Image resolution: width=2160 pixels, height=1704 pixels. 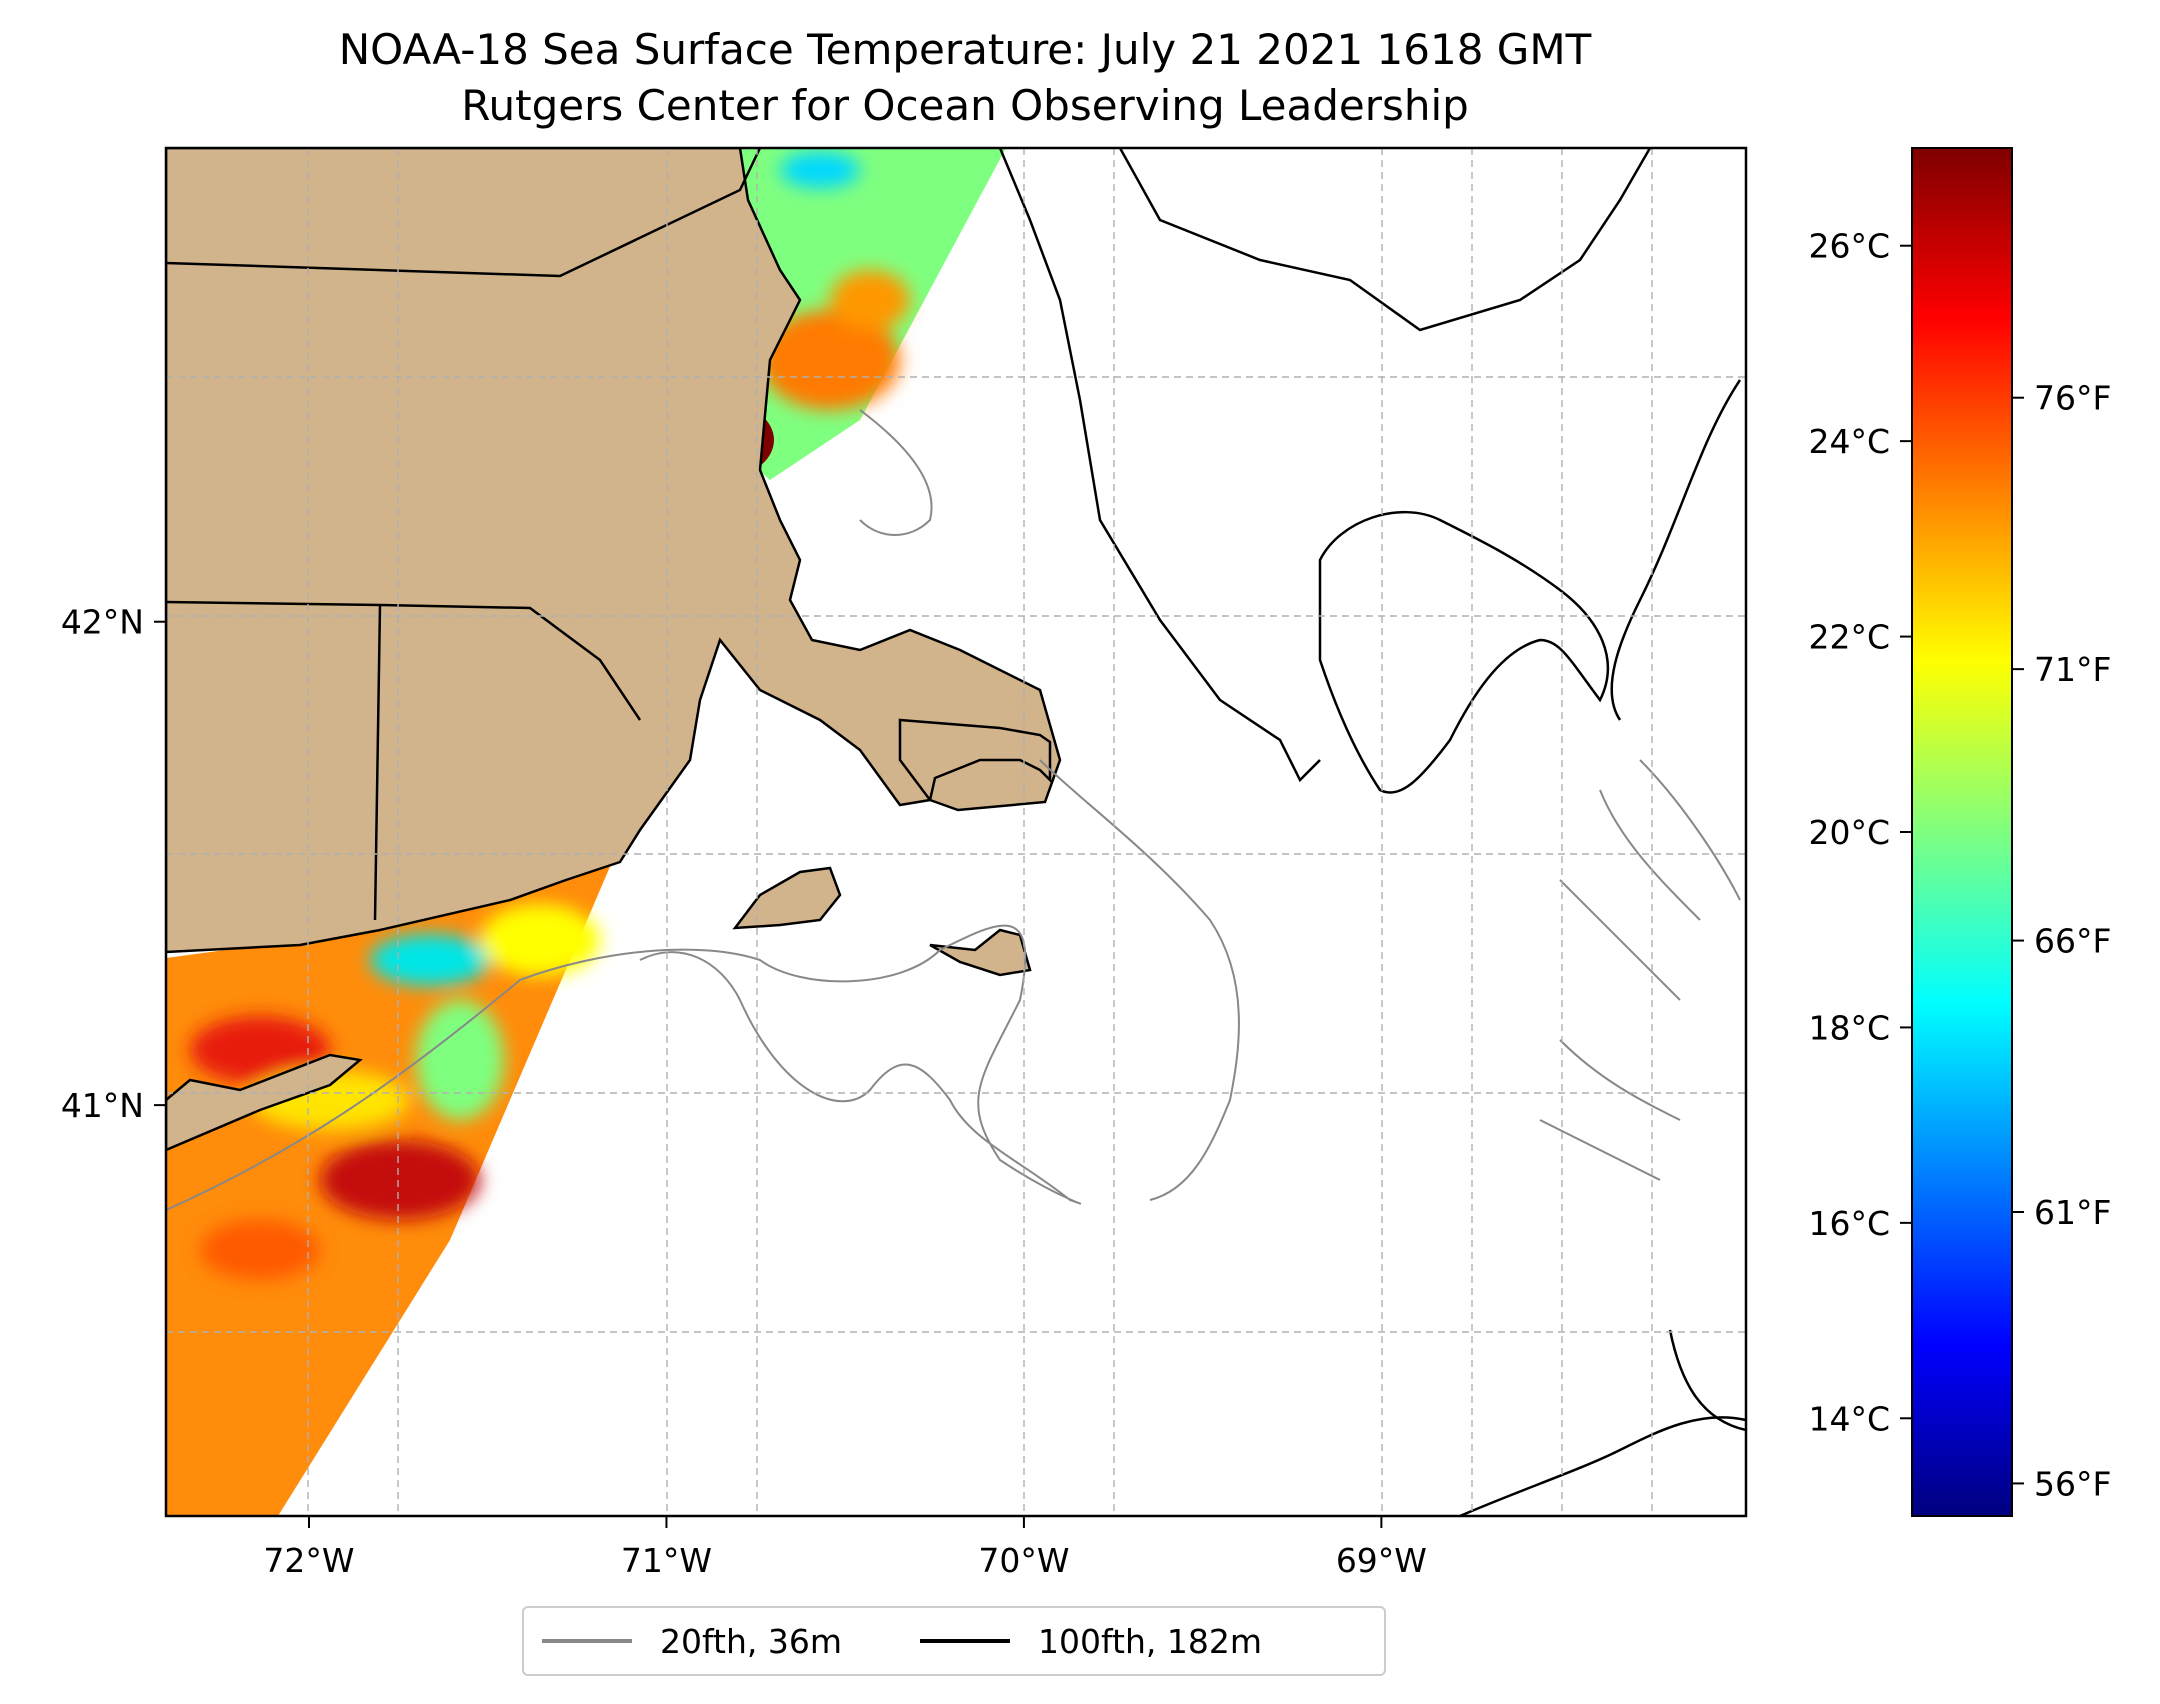 What do you see at coordinates (787, 898) in the screenshot?
I see `land-marthas-vineyard` at bounding box center [787, 898].